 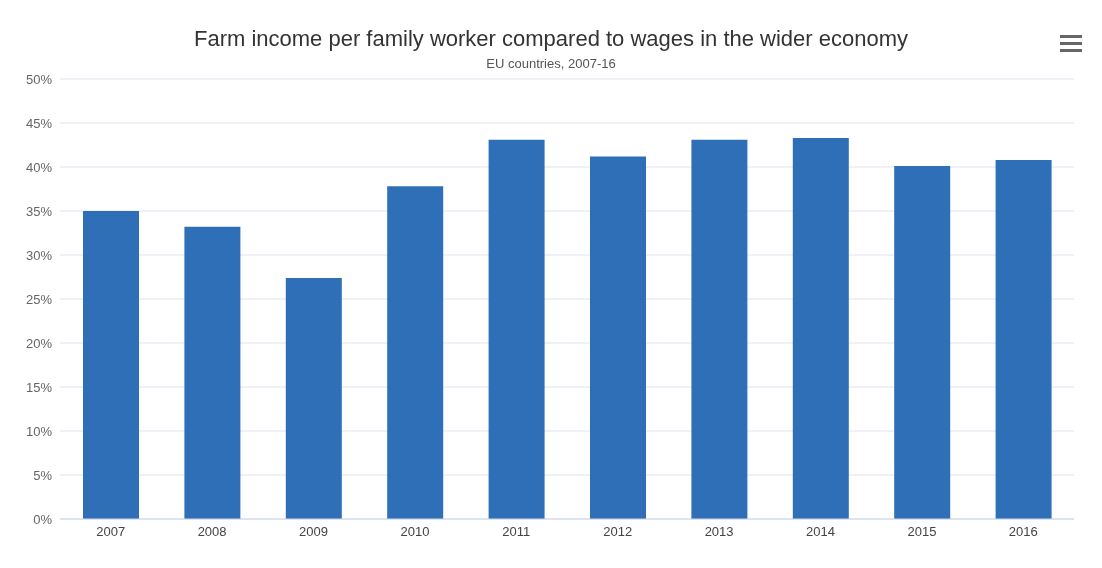 I want to click on chart-title: Farm income per family worker compared to wages in the wider economy, so click(x=551, y=38).